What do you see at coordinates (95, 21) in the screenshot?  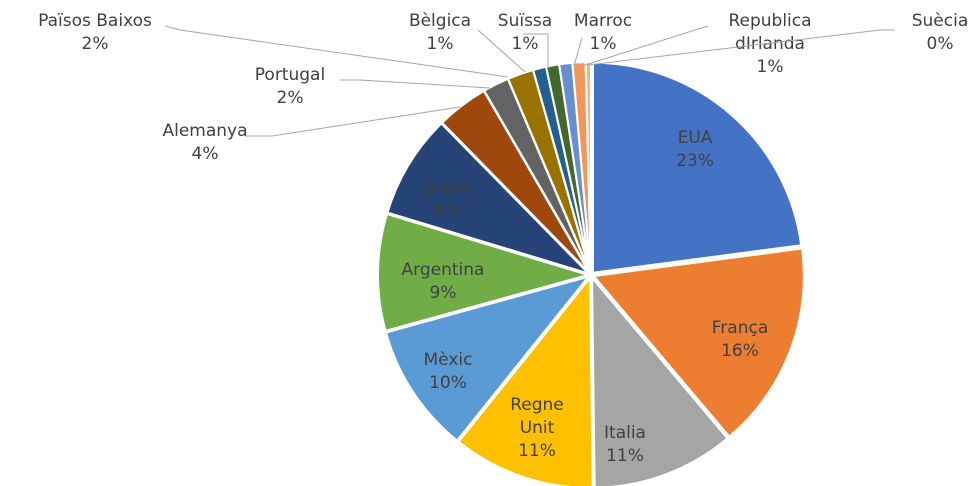 I see `slice-label: Països Baixos` at bounding box center [95, 21].